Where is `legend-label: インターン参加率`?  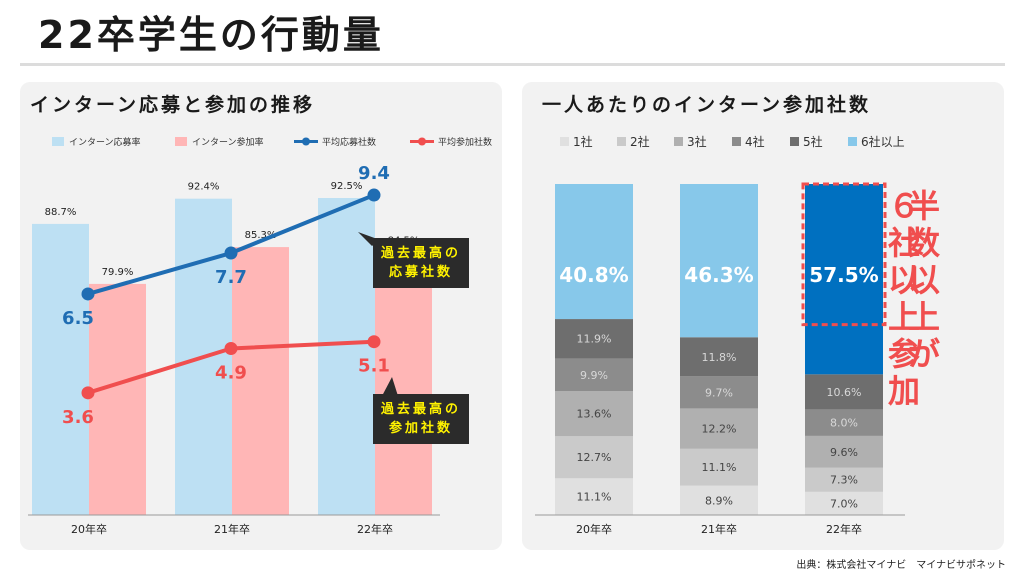 legend-label: インターン参加率 is located at coordinates (228, 142).